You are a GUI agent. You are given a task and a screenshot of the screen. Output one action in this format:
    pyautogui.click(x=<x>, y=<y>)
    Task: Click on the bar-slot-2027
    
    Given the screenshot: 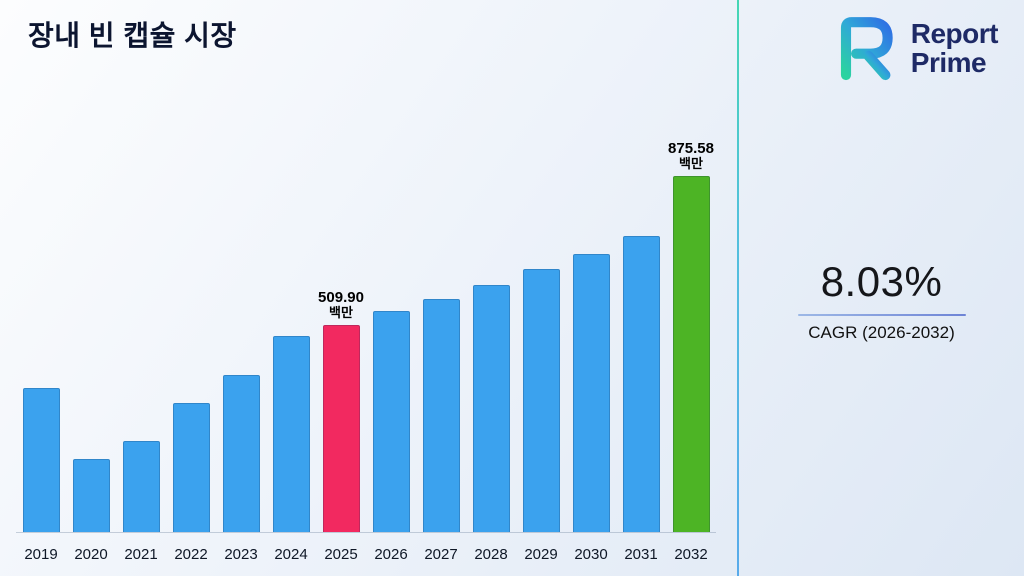 What is the action you would take?
    pyautogui.click(x=441, y=322)
    